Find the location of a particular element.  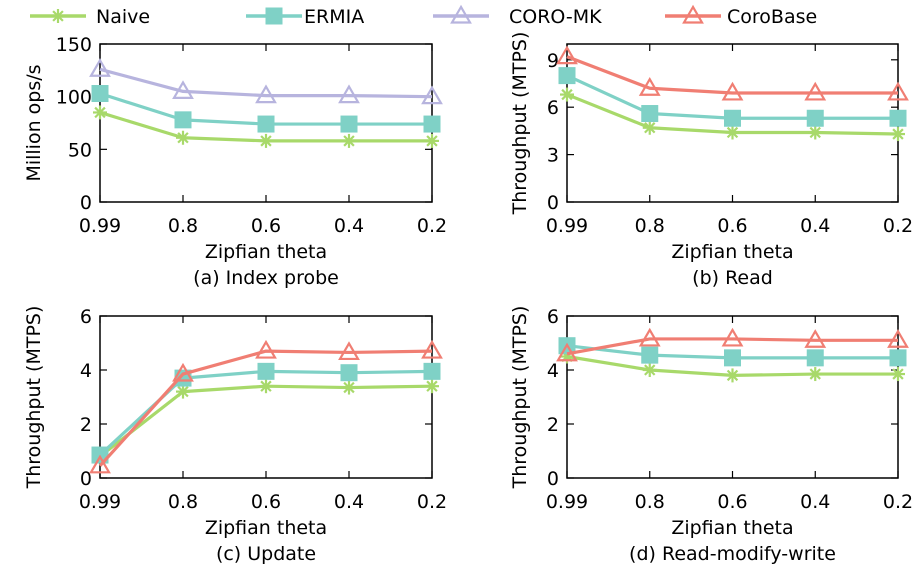

legend-label: ERMIA is located at coordinates (334, 17).